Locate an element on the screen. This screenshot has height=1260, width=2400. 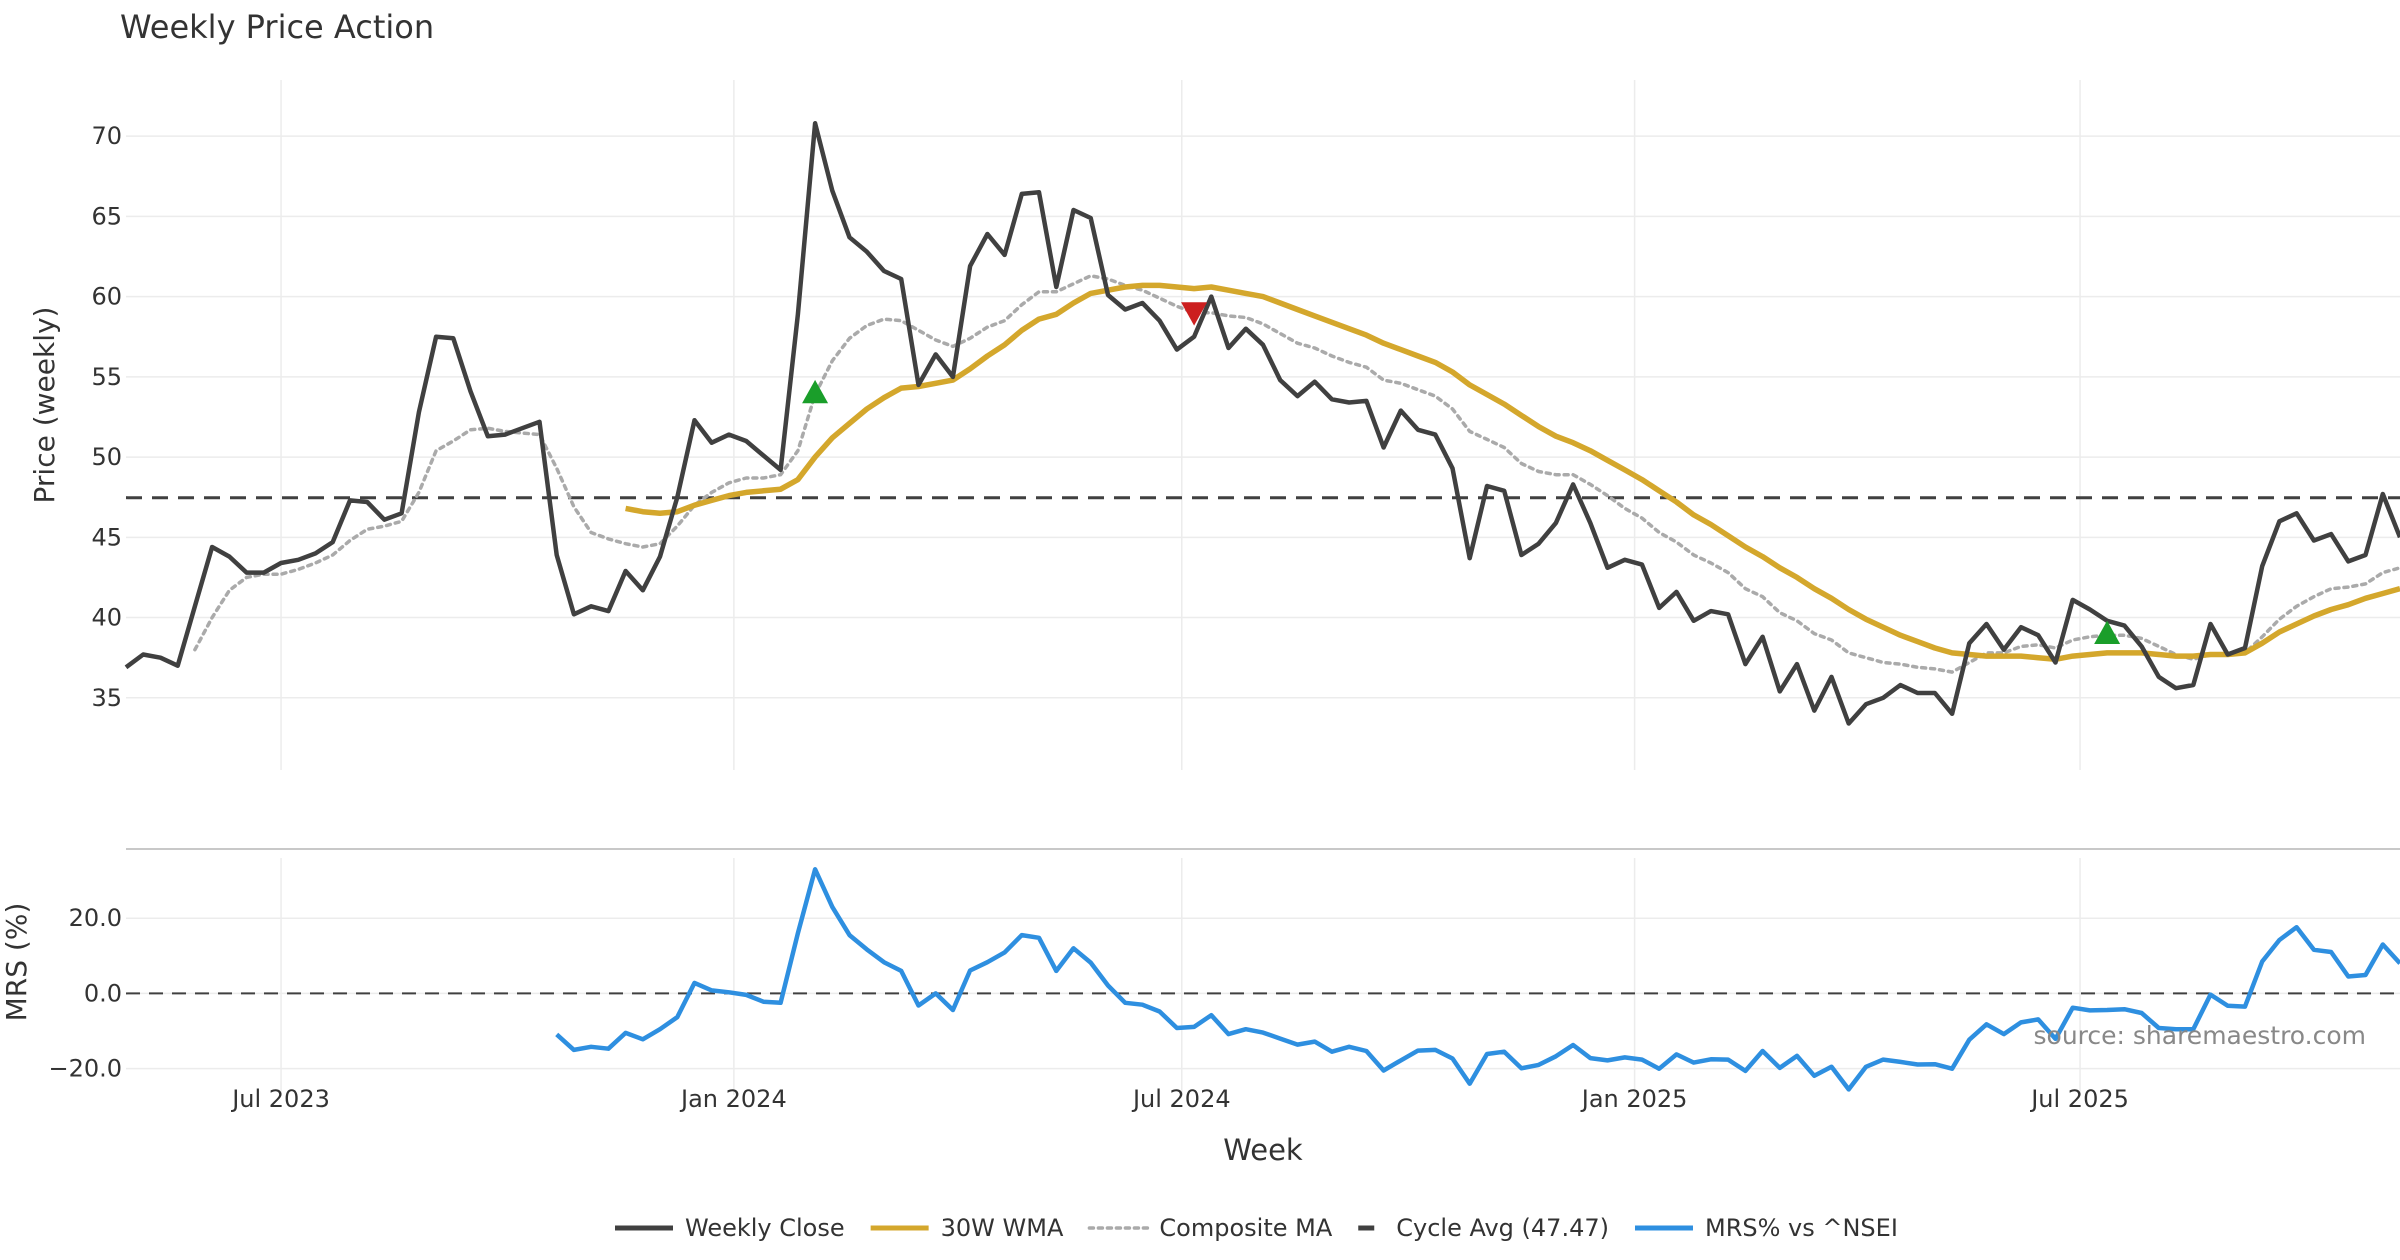
legend-label: 30W WMA is located at coordinates (1002, 1228).